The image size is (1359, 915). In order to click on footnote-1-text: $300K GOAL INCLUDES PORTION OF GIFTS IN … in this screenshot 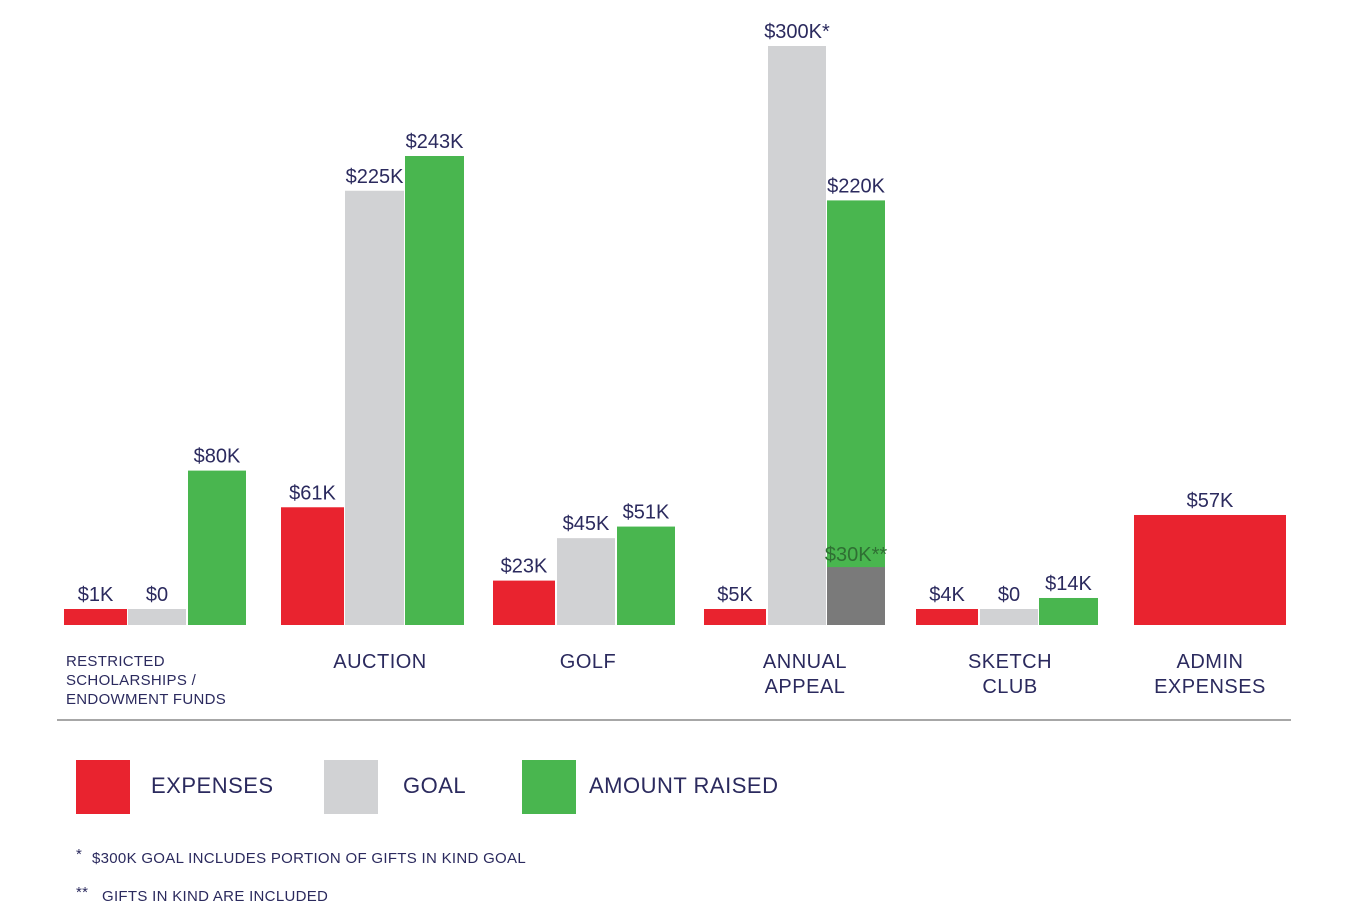, I will do `click(309, 858)`.